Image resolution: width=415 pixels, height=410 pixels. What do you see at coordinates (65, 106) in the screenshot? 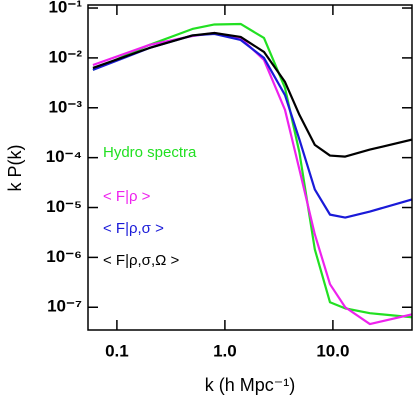
I see `y-tick-label: 10⁻³` at bounding box center [65, 106].